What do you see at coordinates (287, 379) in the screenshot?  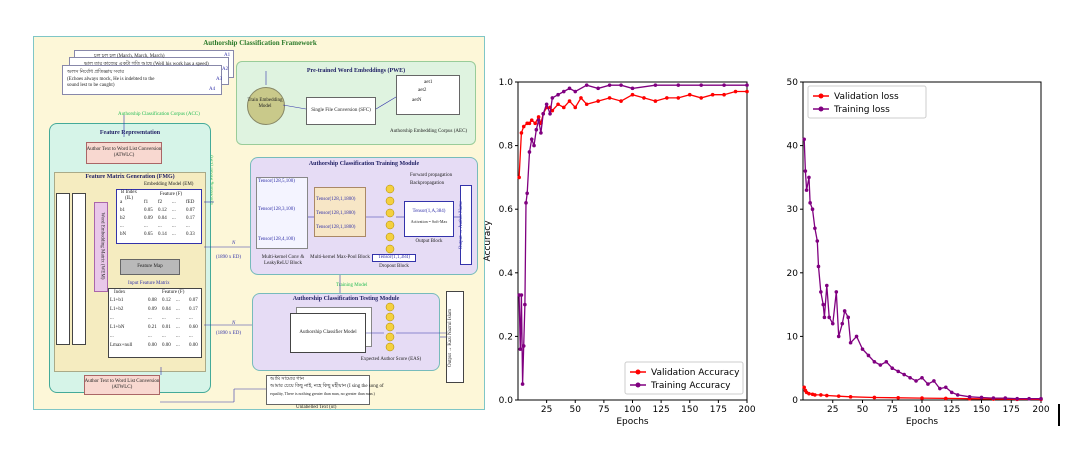 I see `unlabelled-line1: আমি সাম্যের গান` at bounding box center [287, 379].